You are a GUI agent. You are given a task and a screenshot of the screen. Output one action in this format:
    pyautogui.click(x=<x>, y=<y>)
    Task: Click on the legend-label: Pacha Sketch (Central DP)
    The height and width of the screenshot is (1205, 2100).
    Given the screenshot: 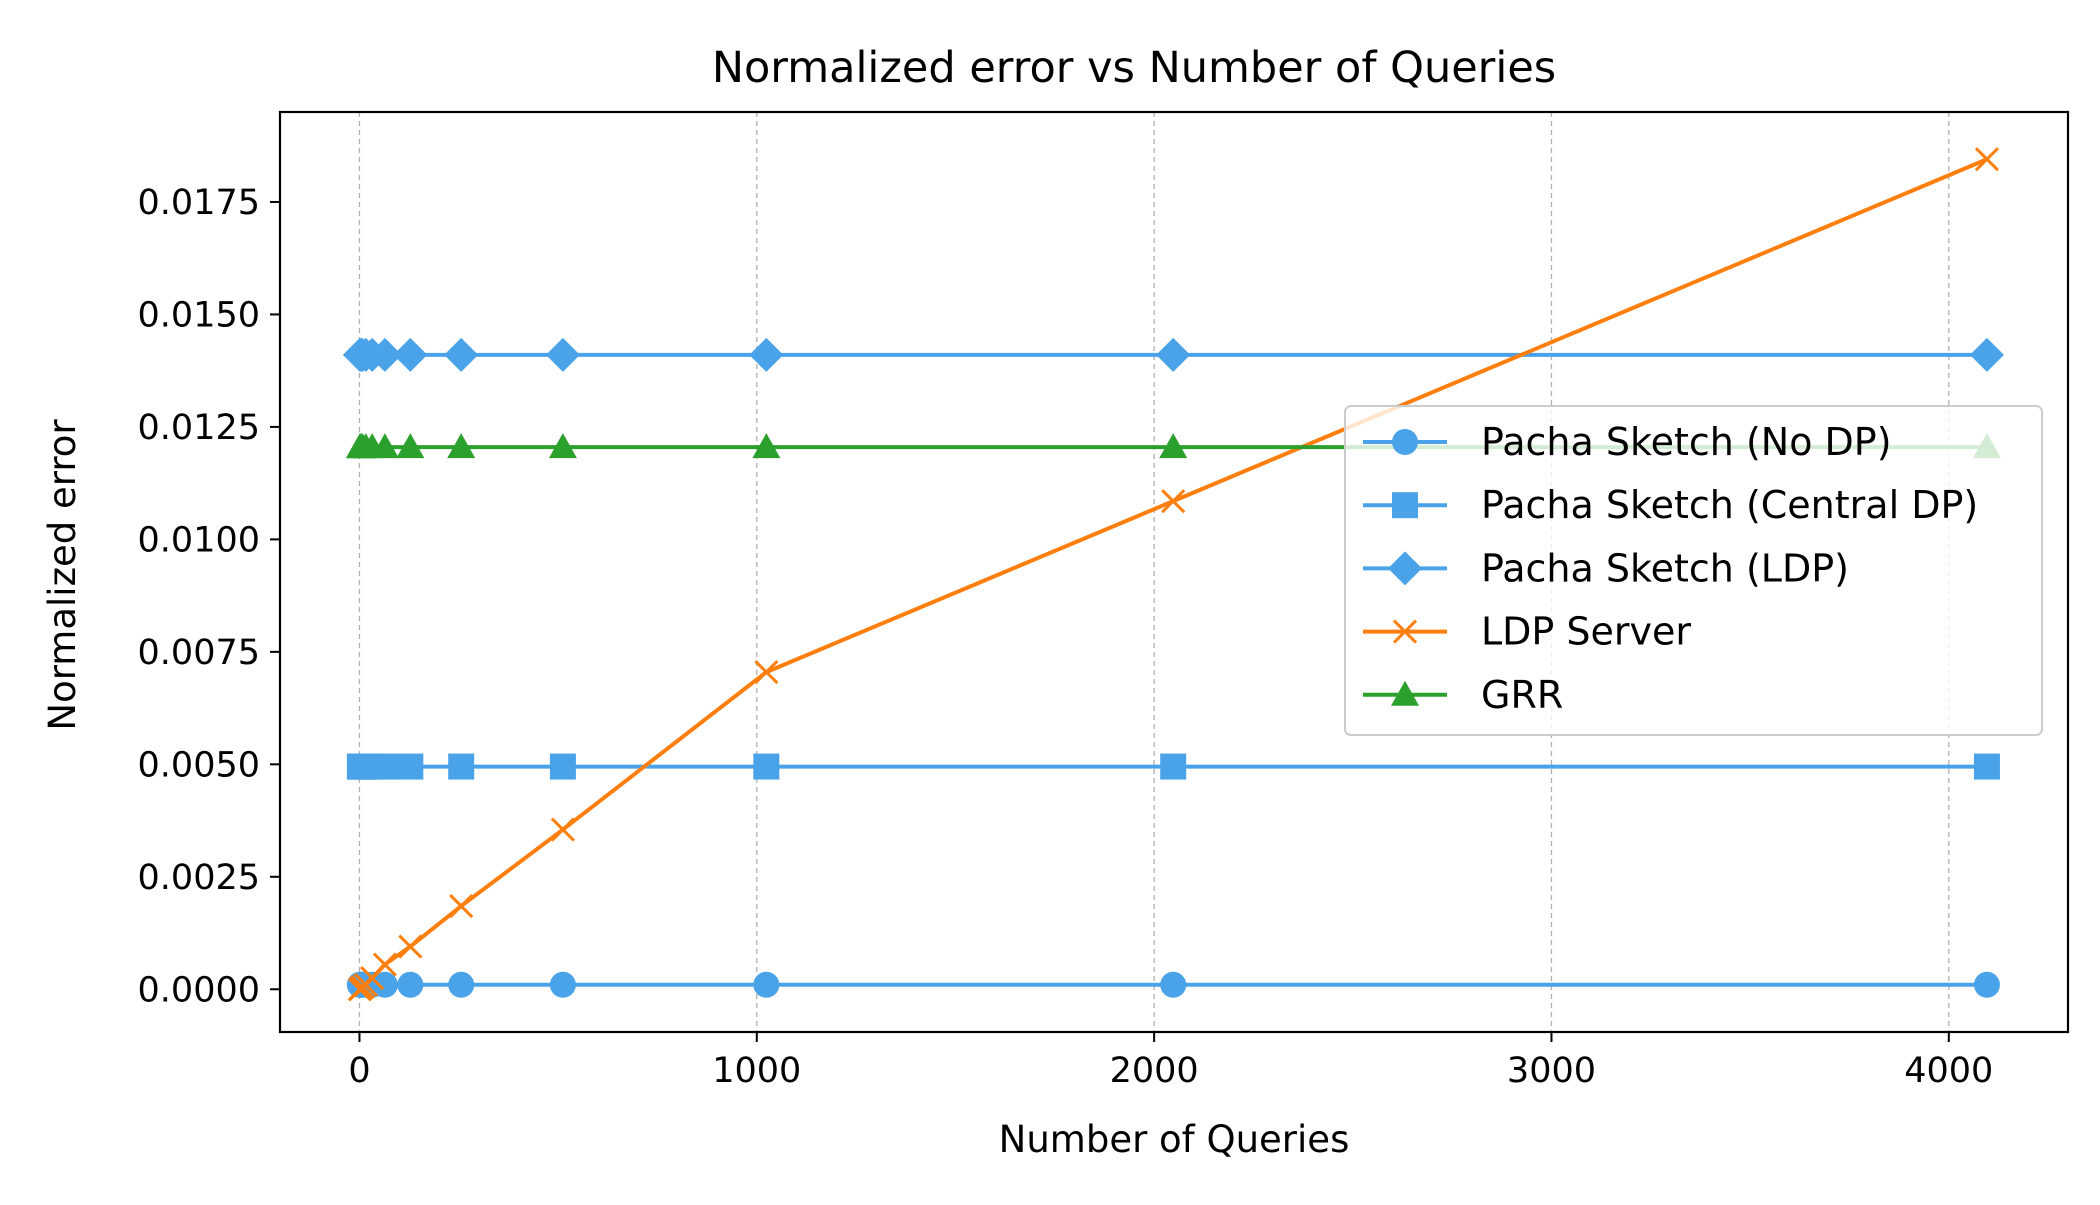 What is the action you would take?
    pyautogui.click(x=1729, y=505)
    